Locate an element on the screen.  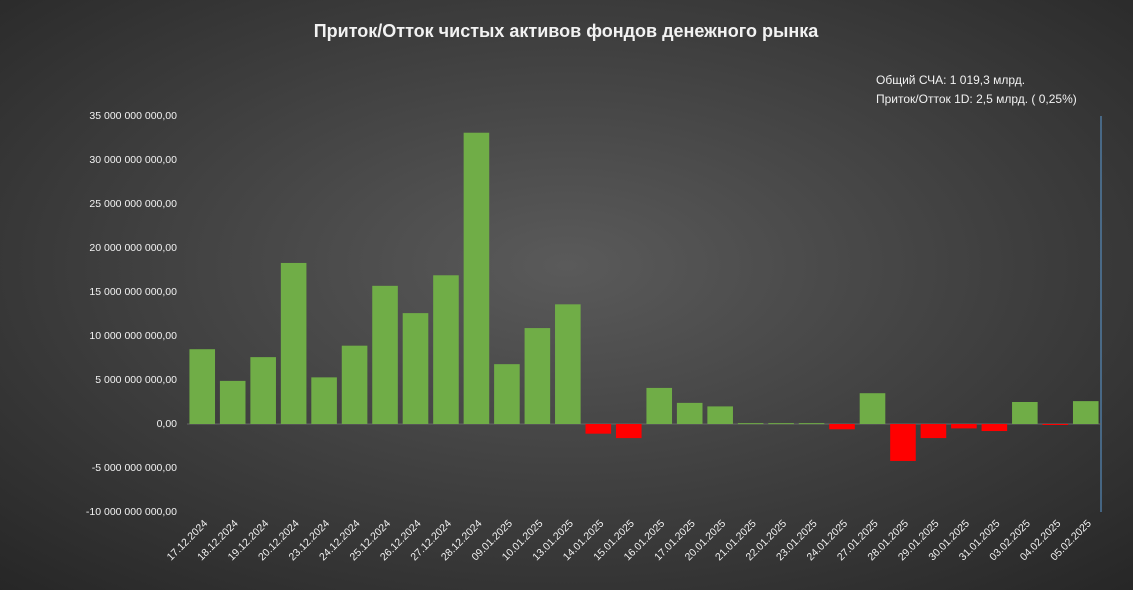
y-tick-label: 5 000 000 000,00 is located at coordinates (136, 380).